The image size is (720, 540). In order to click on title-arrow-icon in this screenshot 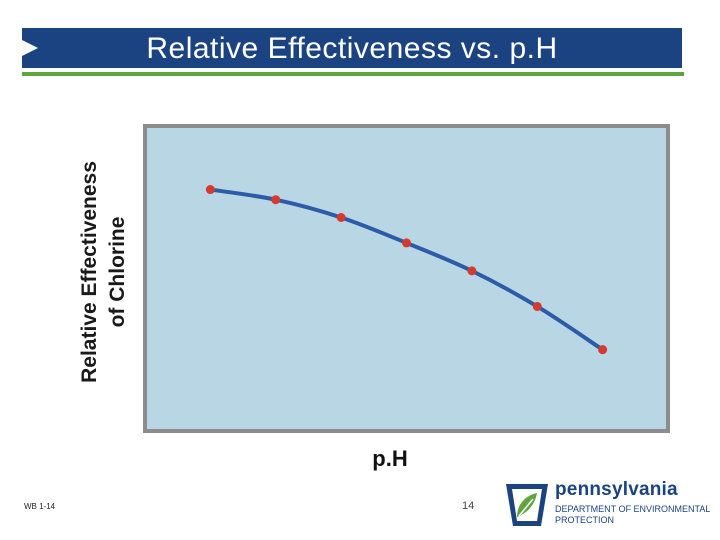, I will do `click(30, 48)`.